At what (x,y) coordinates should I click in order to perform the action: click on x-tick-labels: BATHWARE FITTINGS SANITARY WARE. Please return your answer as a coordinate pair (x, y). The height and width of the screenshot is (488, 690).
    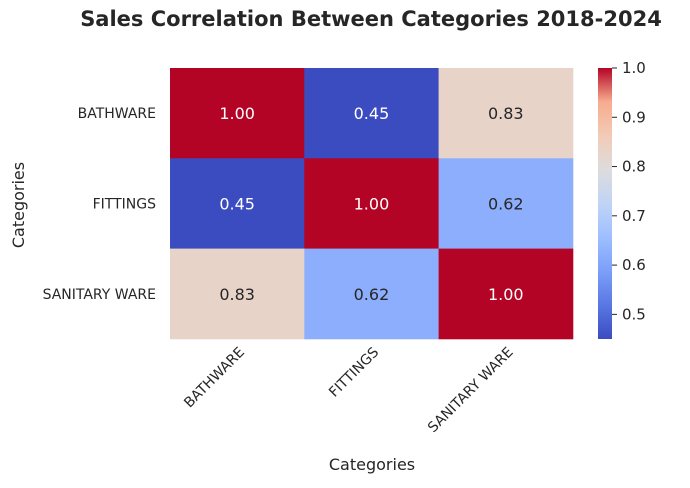
    Looking at the image, I should click on (348, 390).